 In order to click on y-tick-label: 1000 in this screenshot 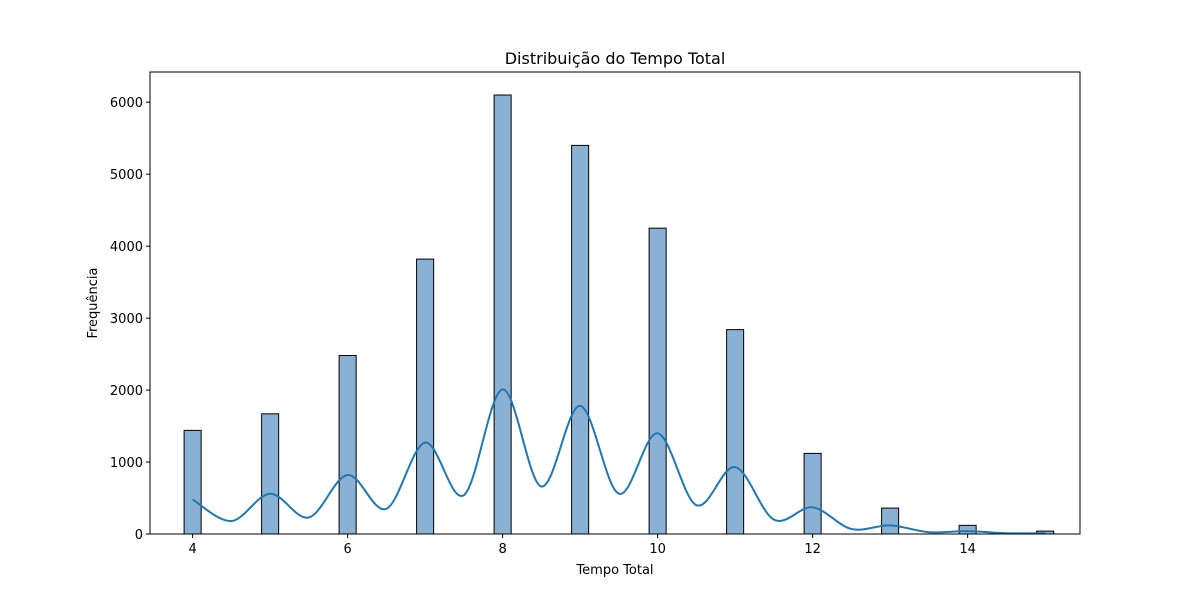, I will do `click(126, 463)`.